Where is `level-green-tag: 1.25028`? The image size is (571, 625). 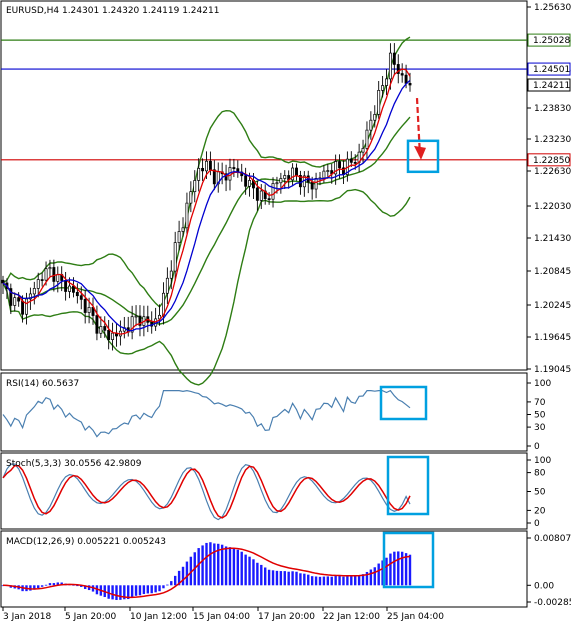 level-green-tag: 1.25028 is located at coordinates (551, 41).